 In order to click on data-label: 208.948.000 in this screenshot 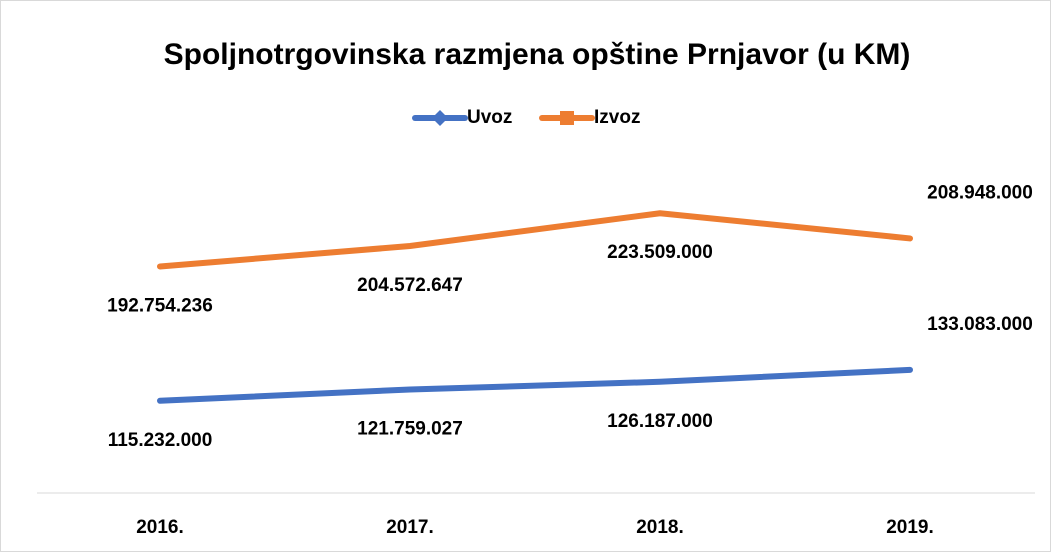, I will do `click(980, 192)`.